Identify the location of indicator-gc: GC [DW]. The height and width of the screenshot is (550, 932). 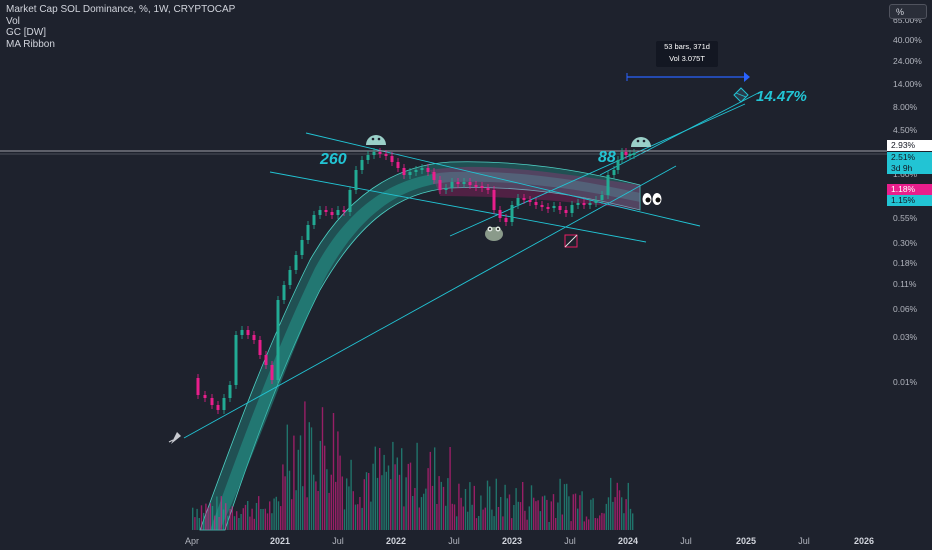
(26, 32).